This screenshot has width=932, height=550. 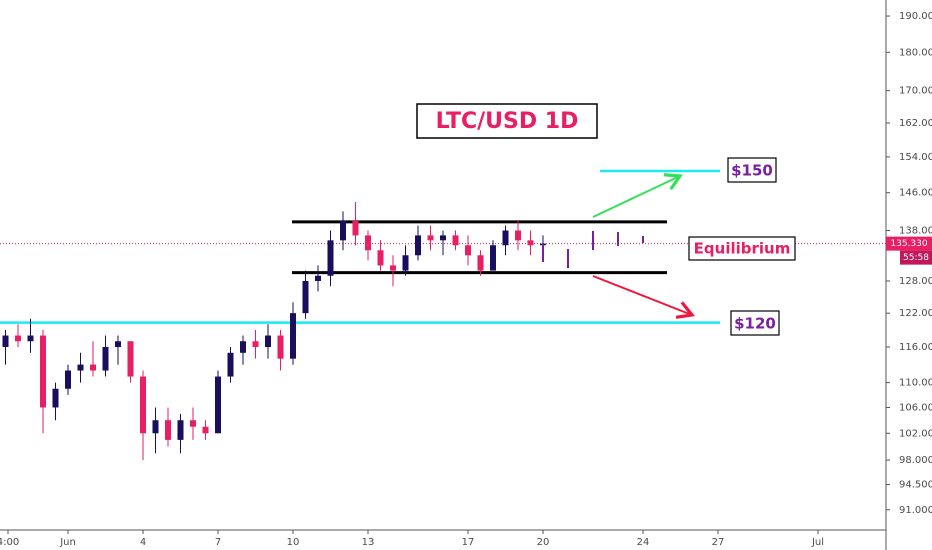 I want to click on y-tick-label: 154.000, so click(x=915, y=157).